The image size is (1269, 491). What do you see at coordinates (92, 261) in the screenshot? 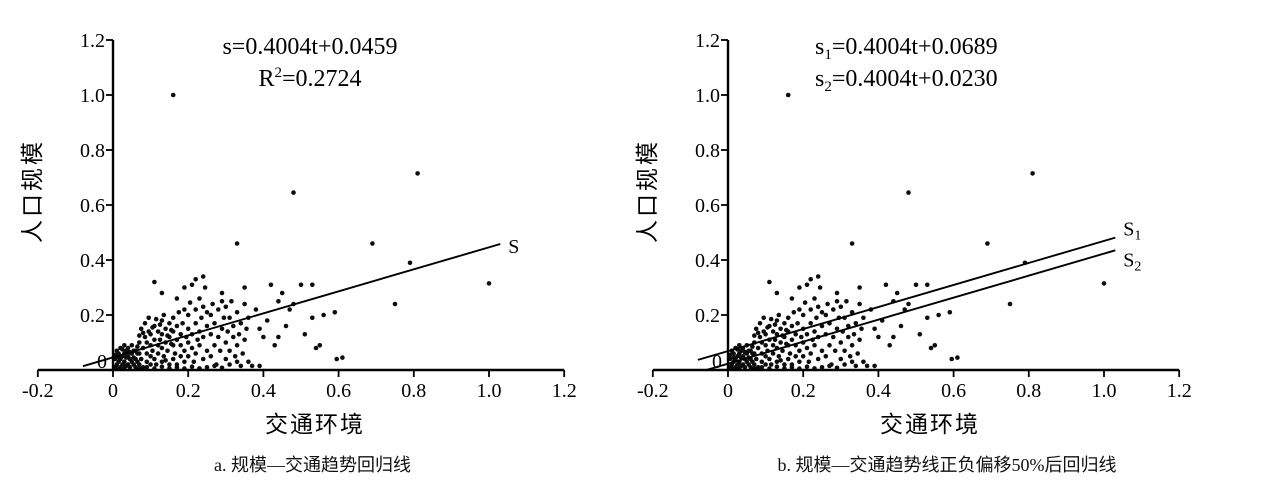
I see `y-tick-label: 0.4` at bounding box center [92, 261].